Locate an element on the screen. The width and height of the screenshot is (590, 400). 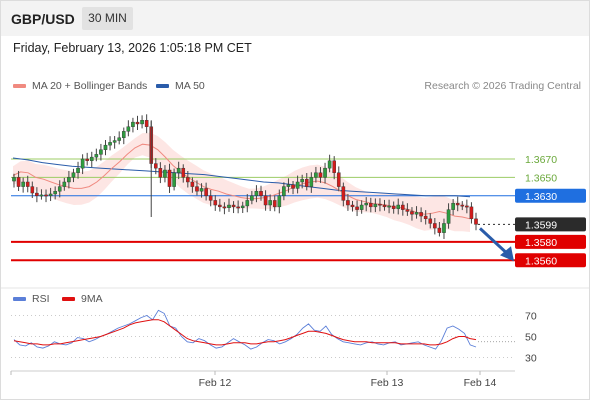
rsi-label: RSI is located at coordinates (41, 299).